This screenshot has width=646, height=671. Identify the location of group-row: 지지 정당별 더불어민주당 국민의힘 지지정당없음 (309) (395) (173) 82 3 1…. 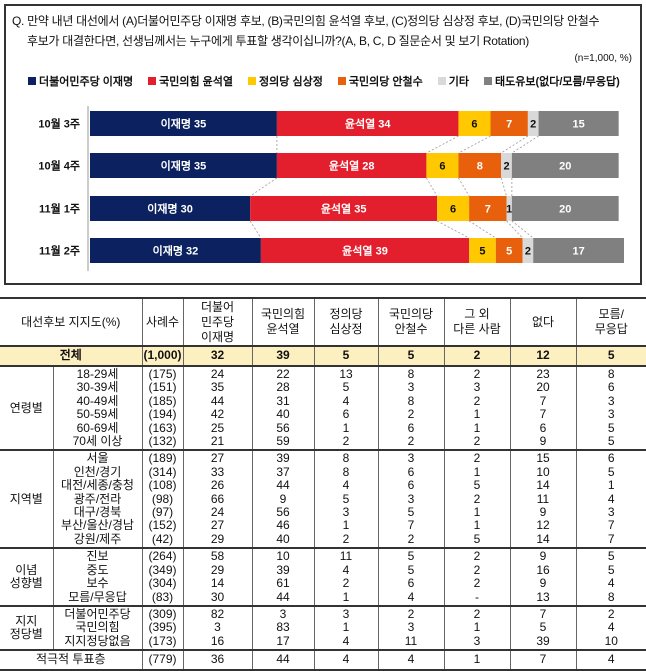
(323, 628).